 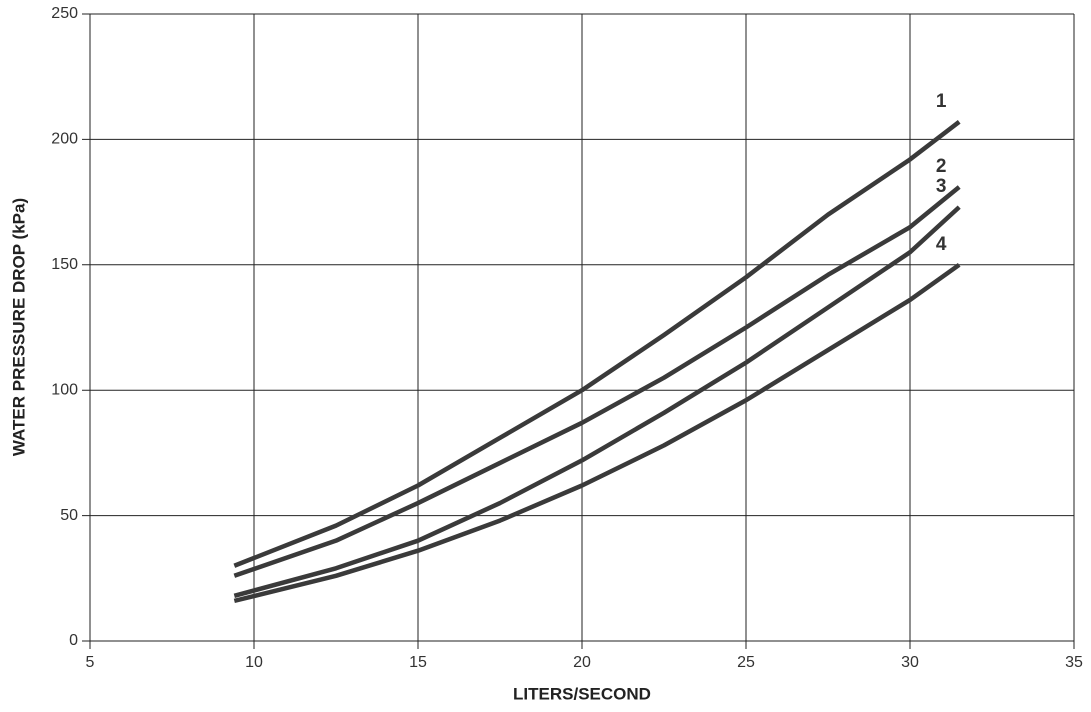 What do you see at coordinates (73, 640) in the screenshot?
I see `y-tick-label: 0` at bounding box center [73, 640].